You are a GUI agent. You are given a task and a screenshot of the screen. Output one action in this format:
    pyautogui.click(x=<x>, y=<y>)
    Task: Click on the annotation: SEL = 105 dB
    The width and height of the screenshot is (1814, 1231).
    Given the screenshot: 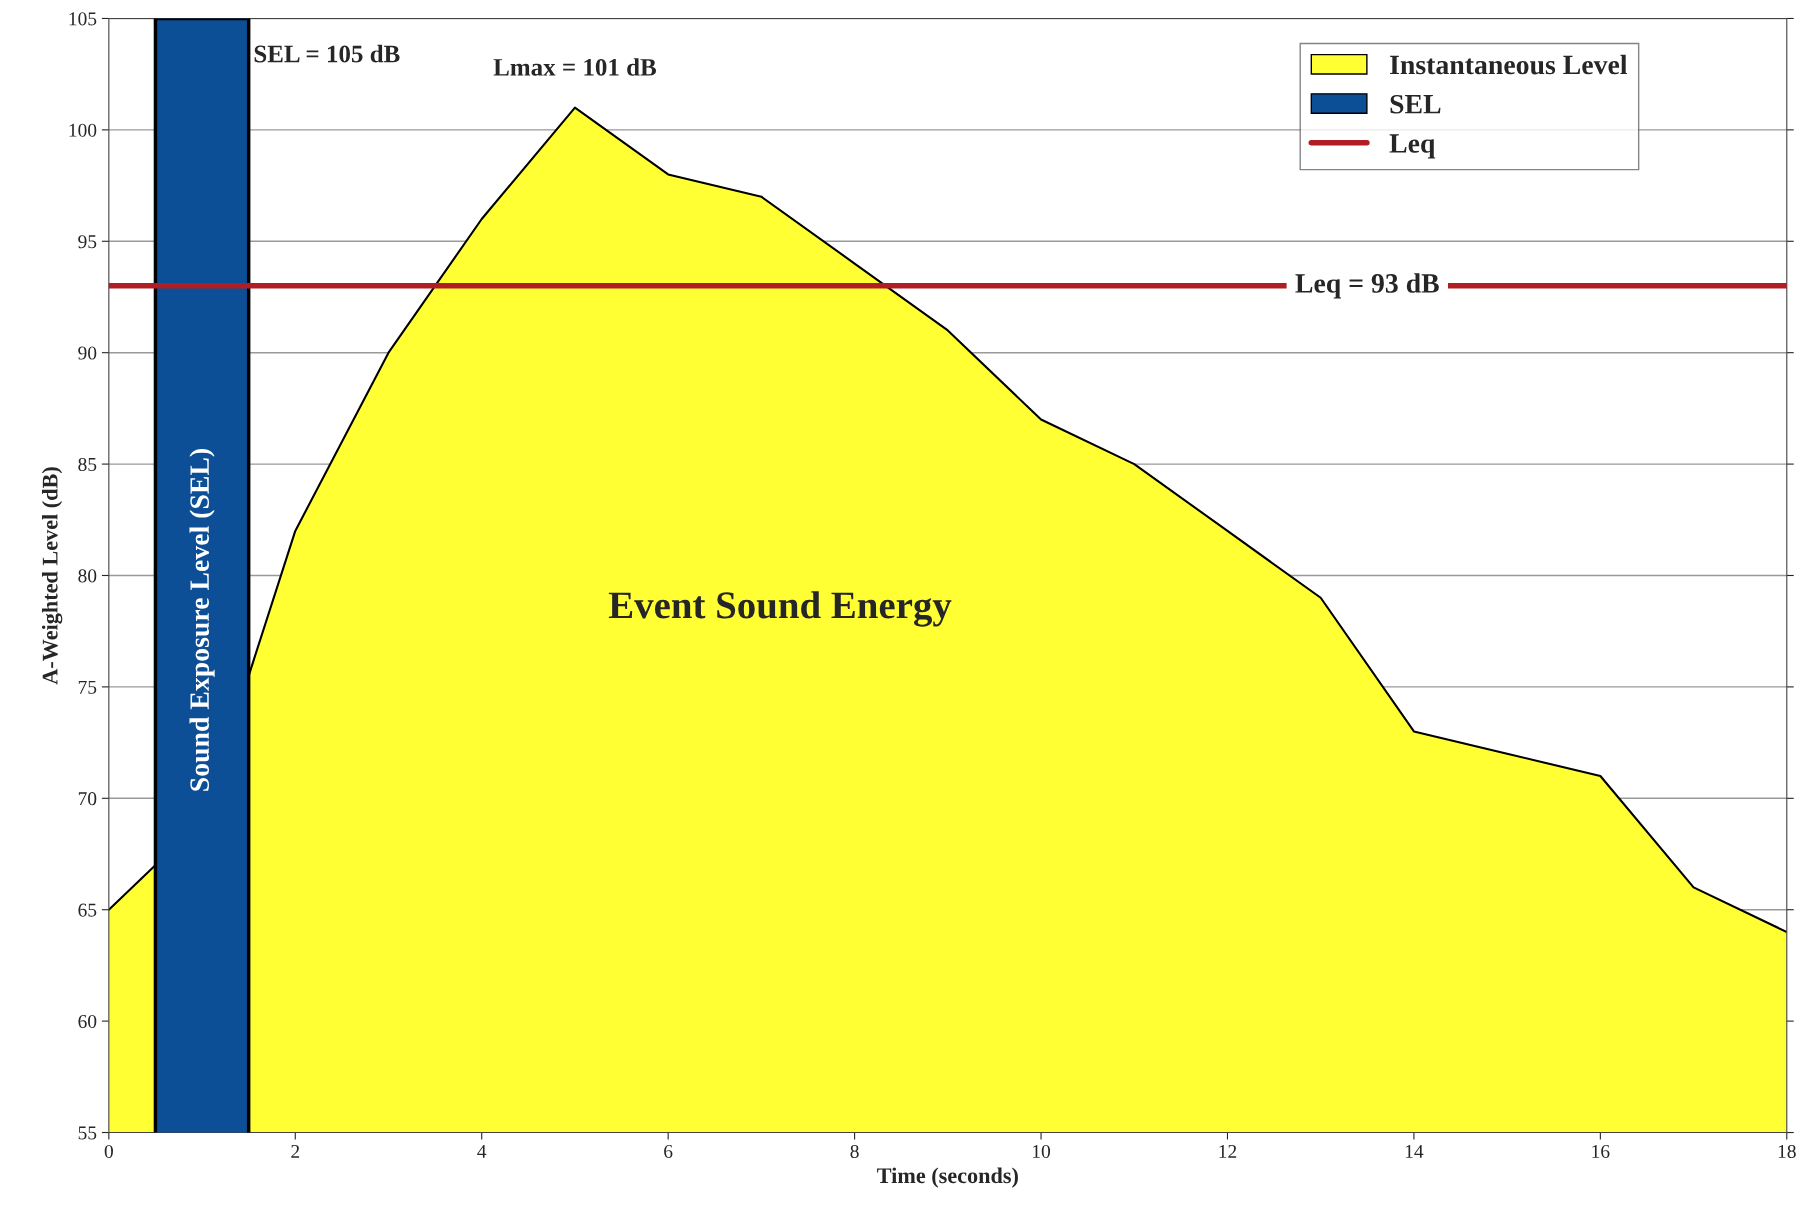 What is the action you would take?
    pyautogui.click(x=327, y=53)
    